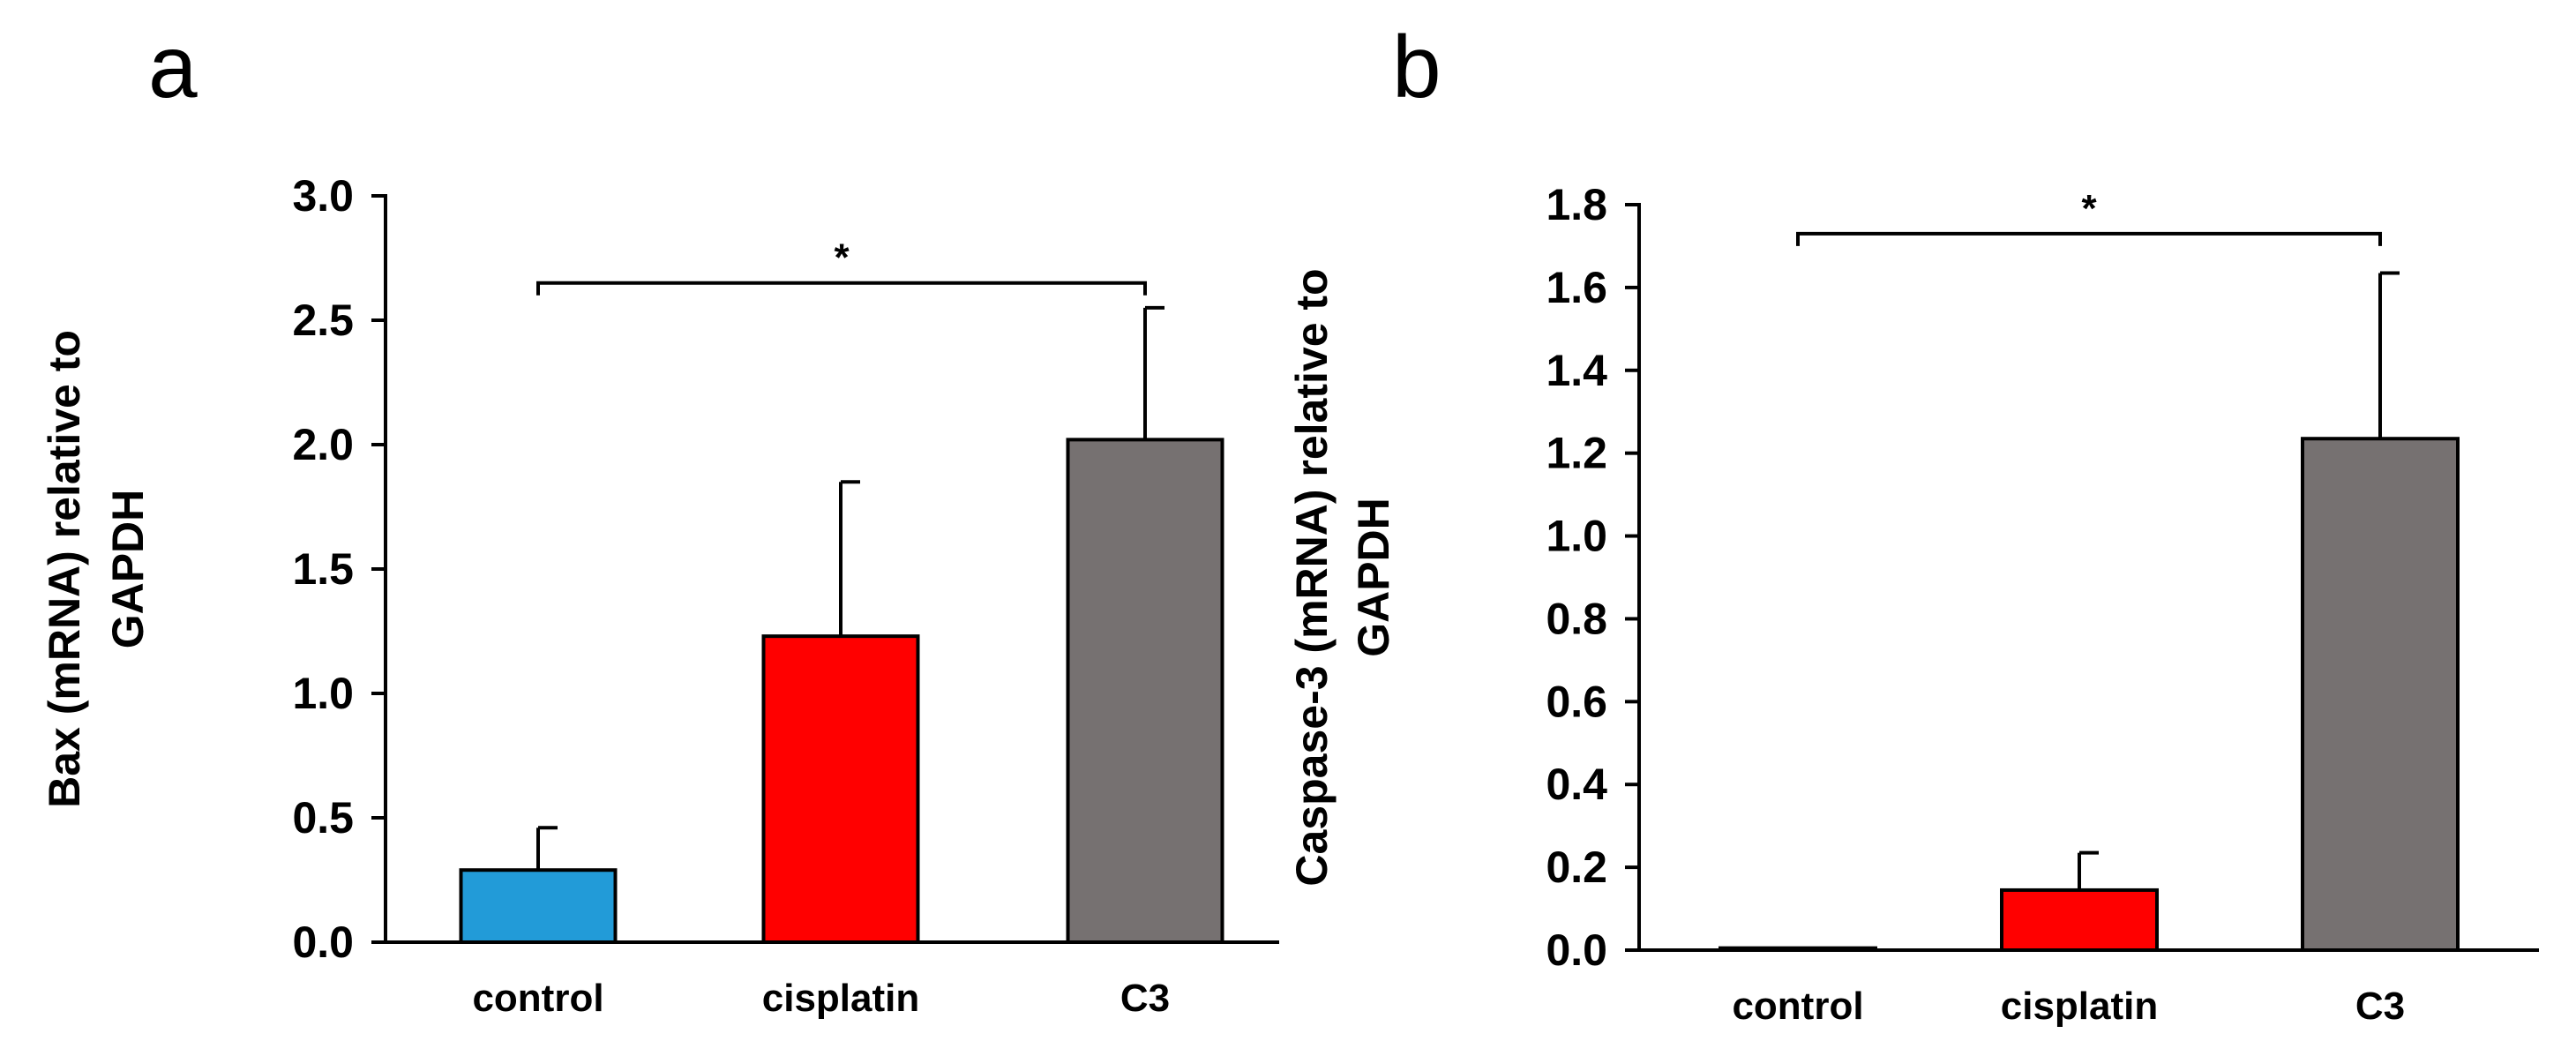  Describe the element at coordinates (323, 444) in the screenshot. I see `y-tick-label: 2.0` at that location.